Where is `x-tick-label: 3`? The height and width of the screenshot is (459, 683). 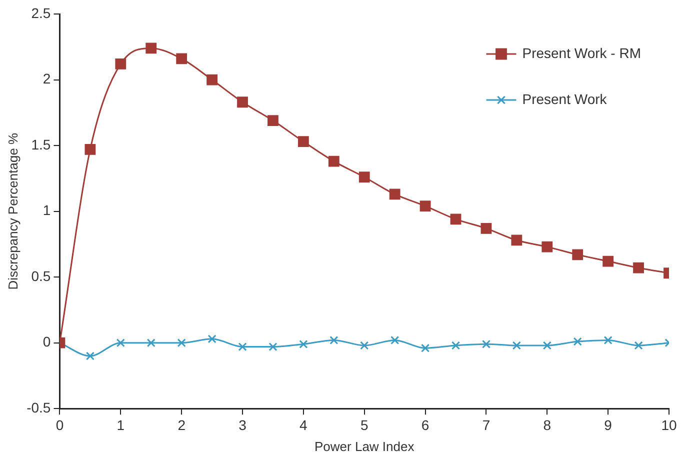 x-tick-label: 3 is located at coordinates (242, 424).